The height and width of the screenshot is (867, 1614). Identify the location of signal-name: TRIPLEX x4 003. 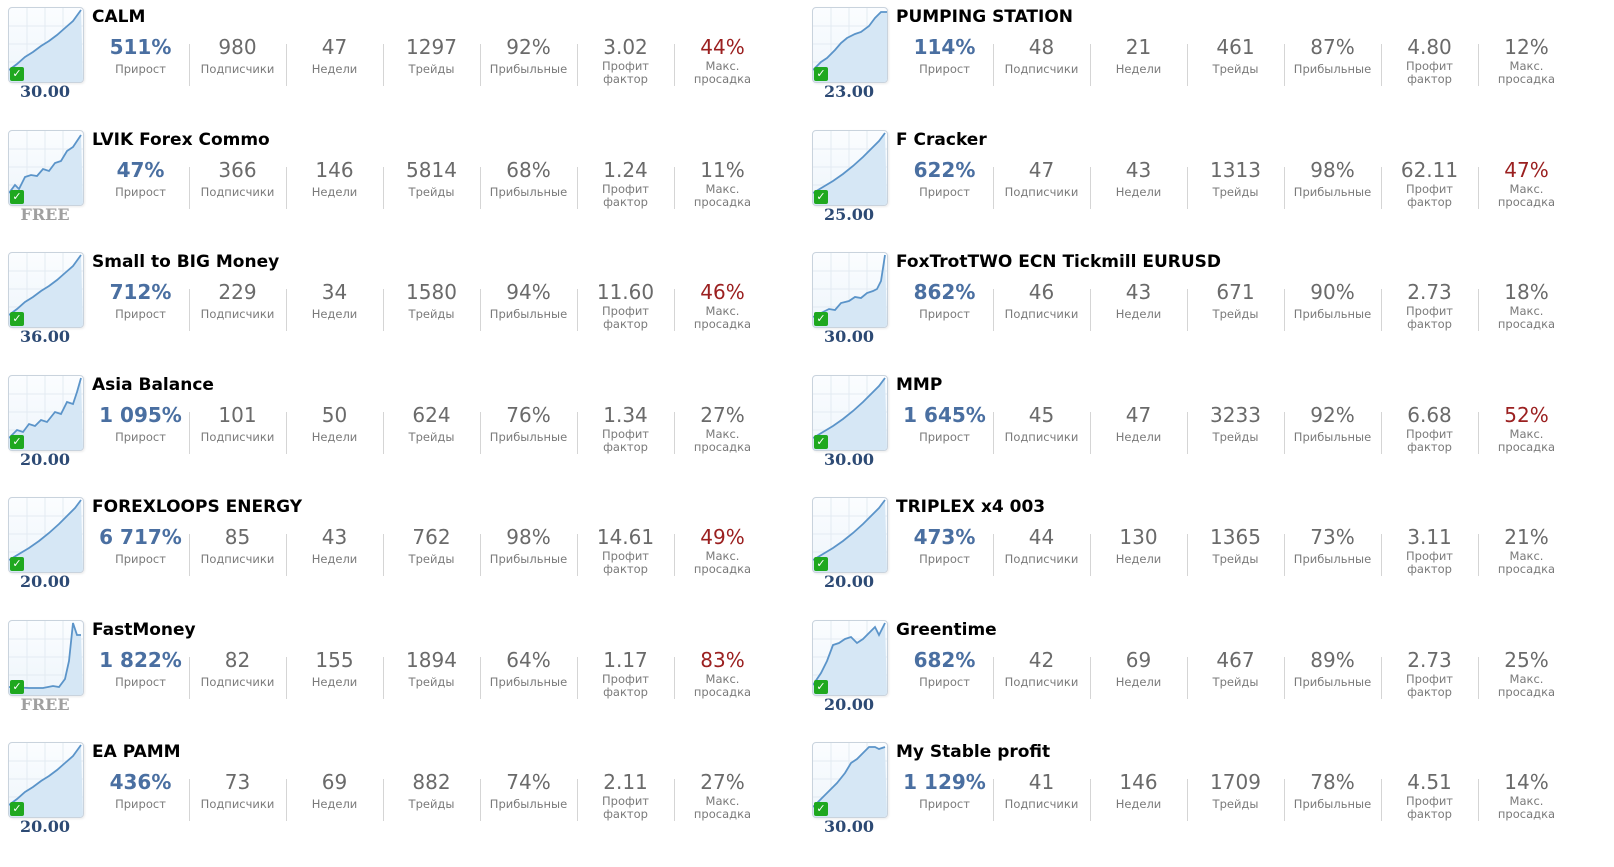
(971, 507).